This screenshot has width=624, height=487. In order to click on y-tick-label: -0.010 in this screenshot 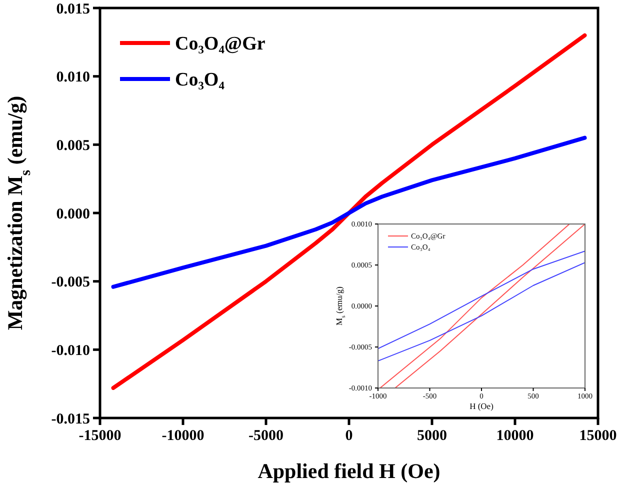, I will do `click(70, 350)`.